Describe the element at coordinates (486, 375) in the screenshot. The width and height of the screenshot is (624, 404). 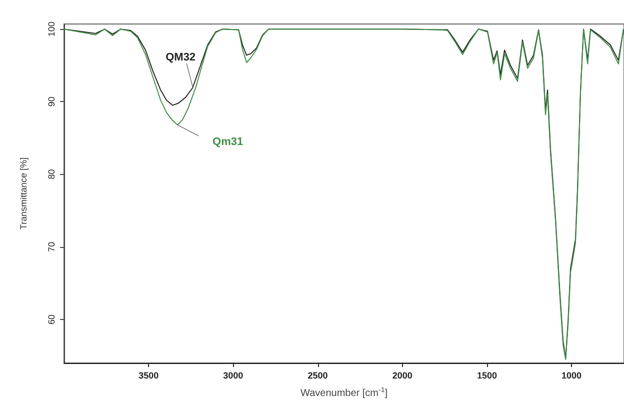
I see `x-tick-label: 1500` at that location.